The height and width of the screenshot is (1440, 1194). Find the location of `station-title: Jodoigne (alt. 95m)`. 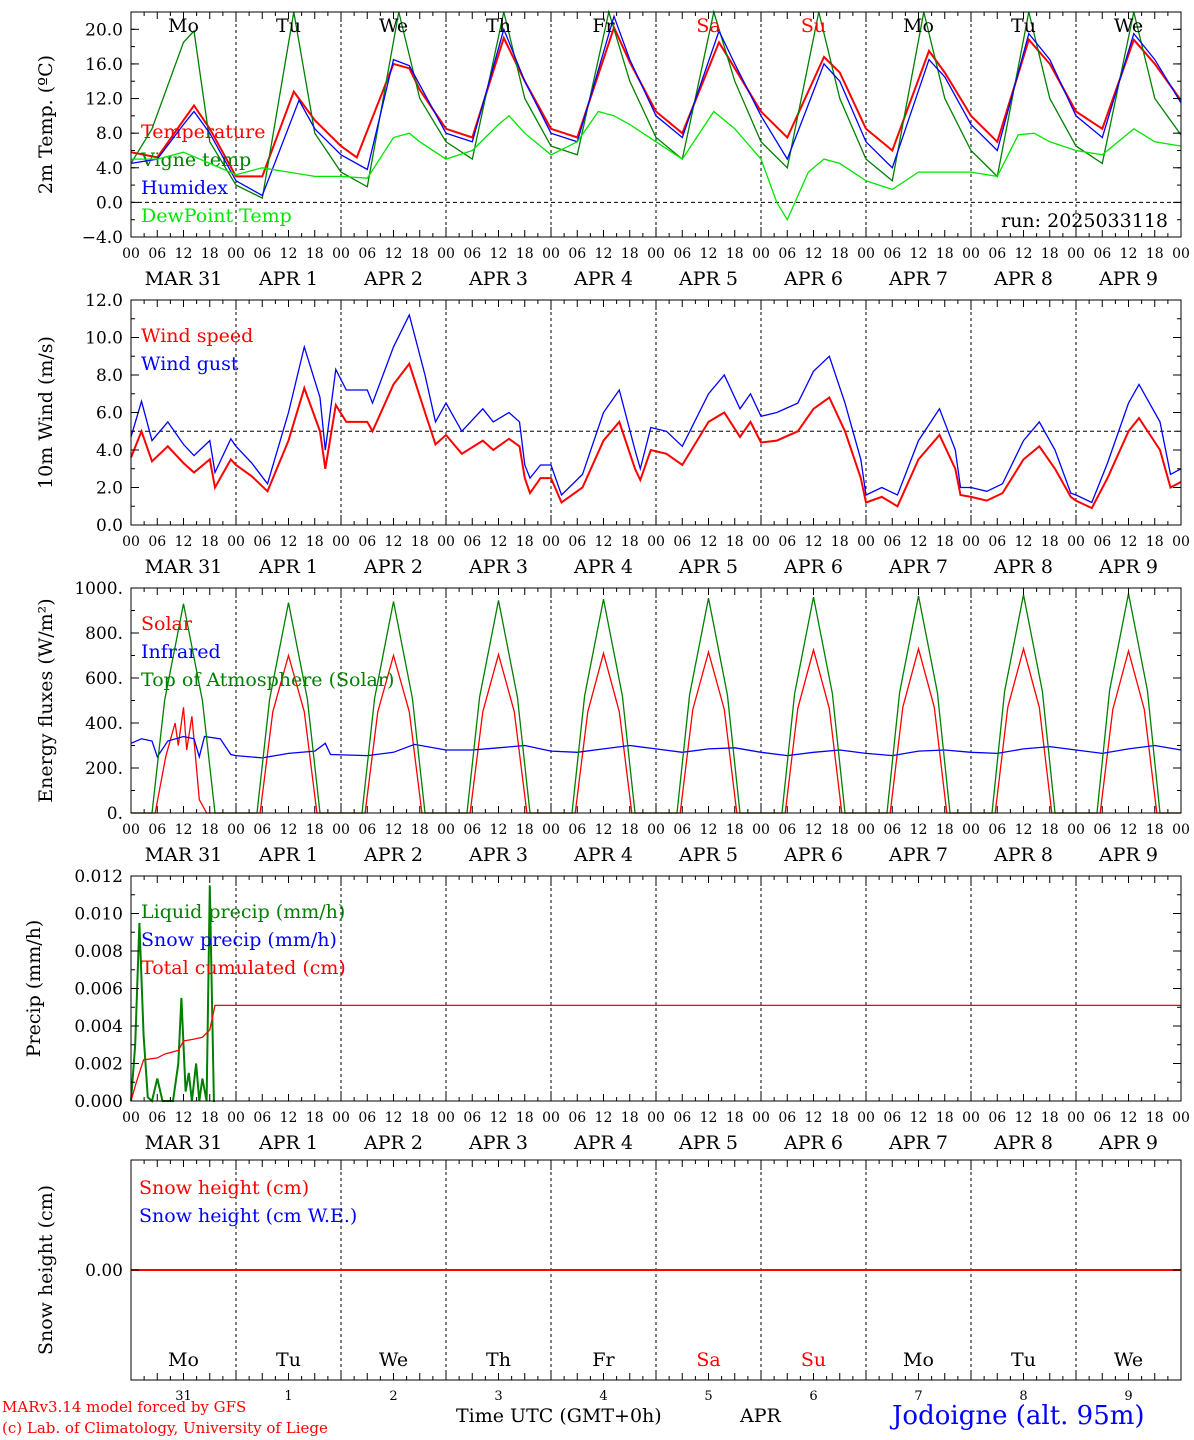

station-title: Jodoigne (alt. 95m) is located at coordinates (1018, 1416).